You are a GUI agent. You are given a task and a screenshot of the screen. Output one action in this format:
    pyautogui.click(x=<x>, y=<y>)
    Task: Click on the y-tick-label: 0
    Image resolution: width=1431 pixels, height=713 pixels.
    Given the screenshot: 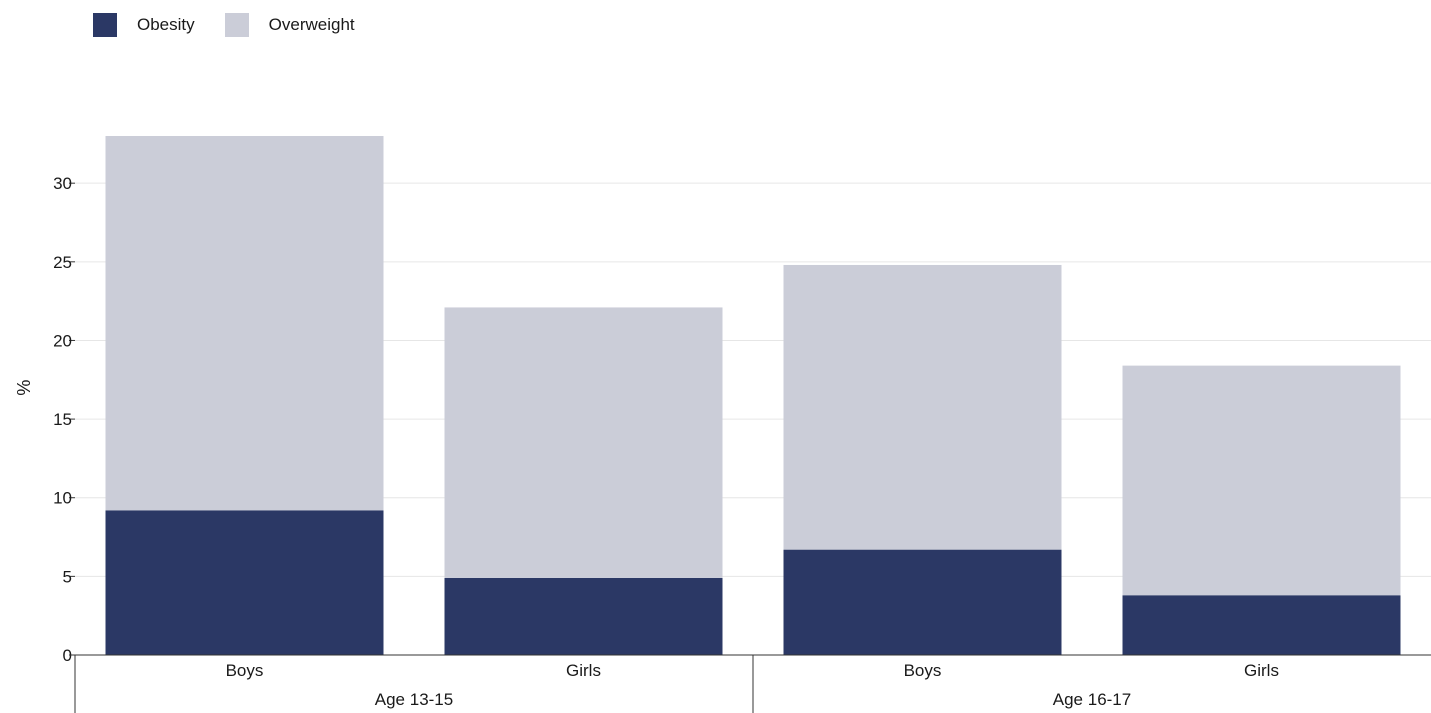 What is the action you would take?
    pyautogui.click(x=67, y=655)
    